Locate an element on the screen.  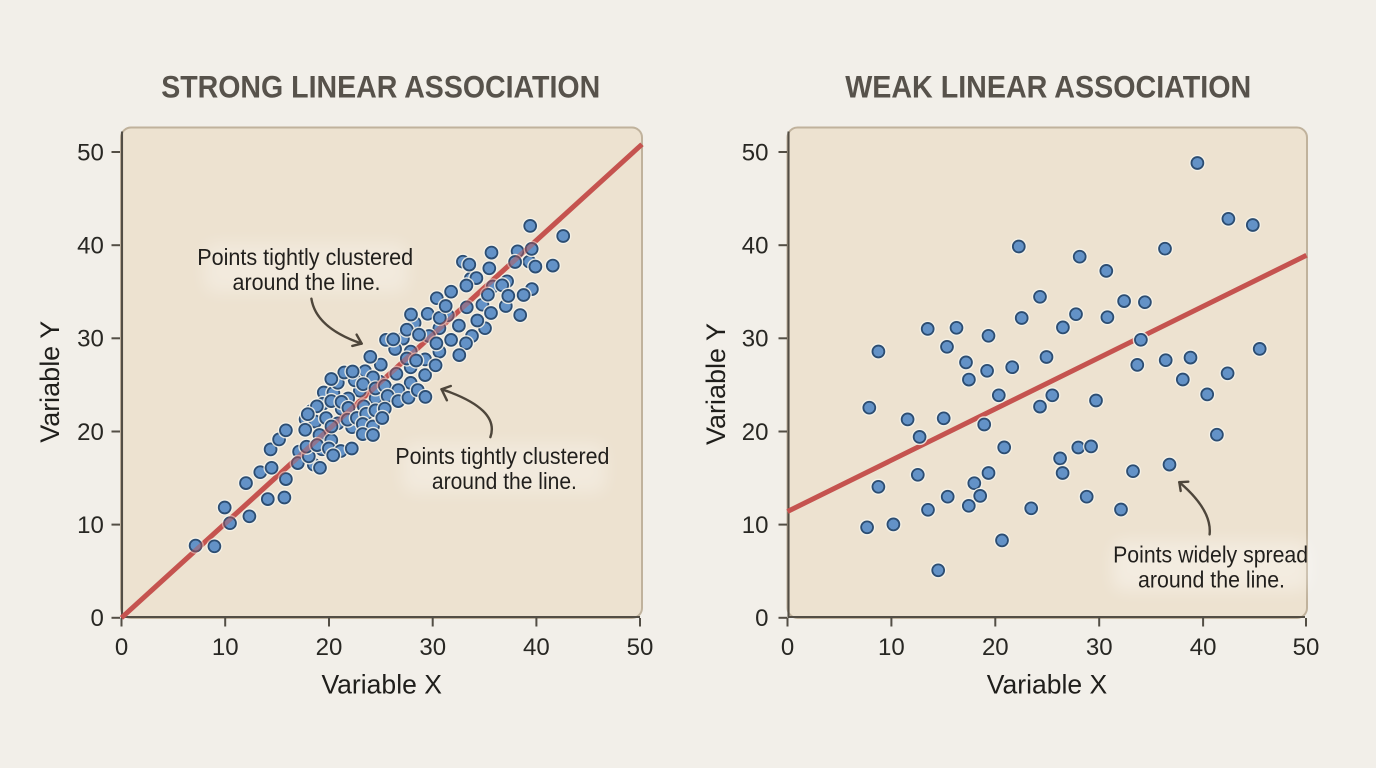
svg-text: Points widely spread is located at coordinates (1210, 555).